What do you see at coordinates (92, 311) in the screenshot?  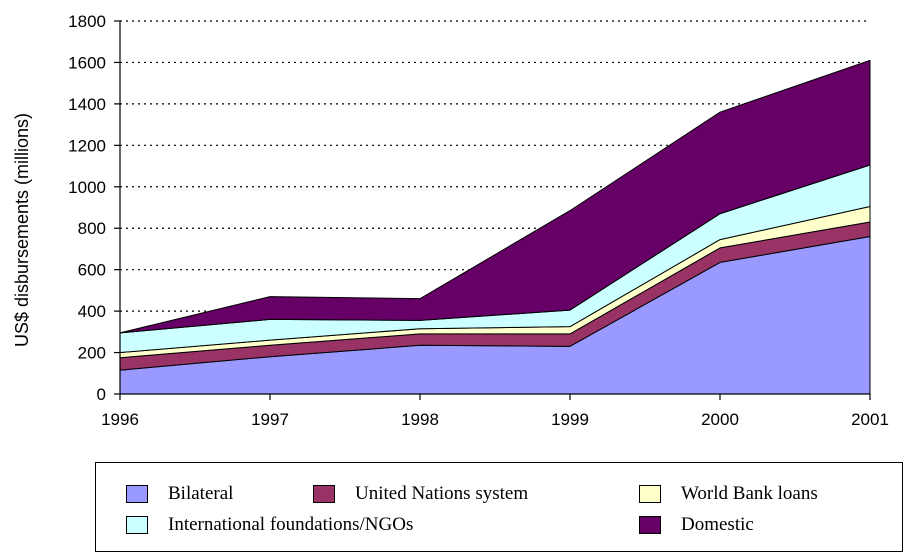 I see `y-tick-label: 400` at bounding box center [92, 311].